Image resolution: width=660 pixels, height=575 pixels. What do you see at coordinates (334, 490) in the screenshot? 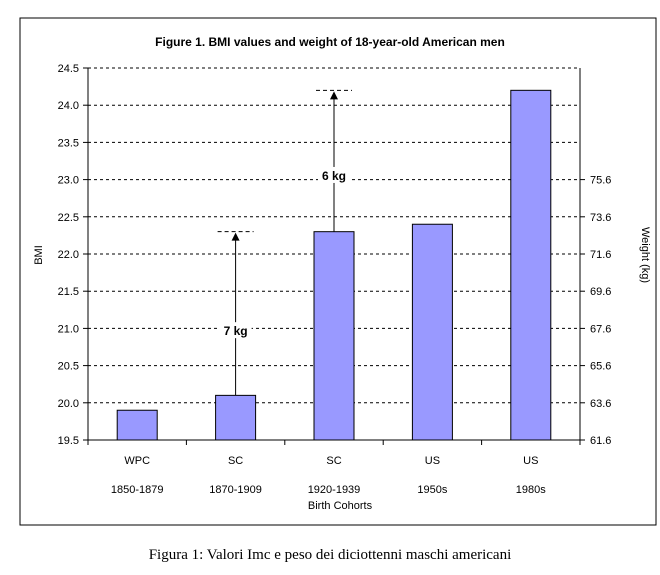
I see `x-category-period: 1920-1939` at bounding box center [334, 490].